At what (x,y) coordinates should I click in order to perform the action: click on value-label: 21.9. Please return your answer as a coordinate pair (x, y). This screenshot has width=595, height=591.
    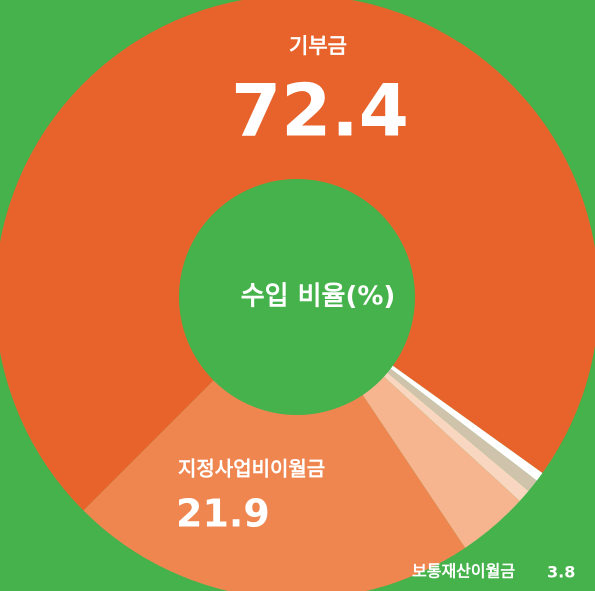
    Looking at the image, I should click on (223, 514).